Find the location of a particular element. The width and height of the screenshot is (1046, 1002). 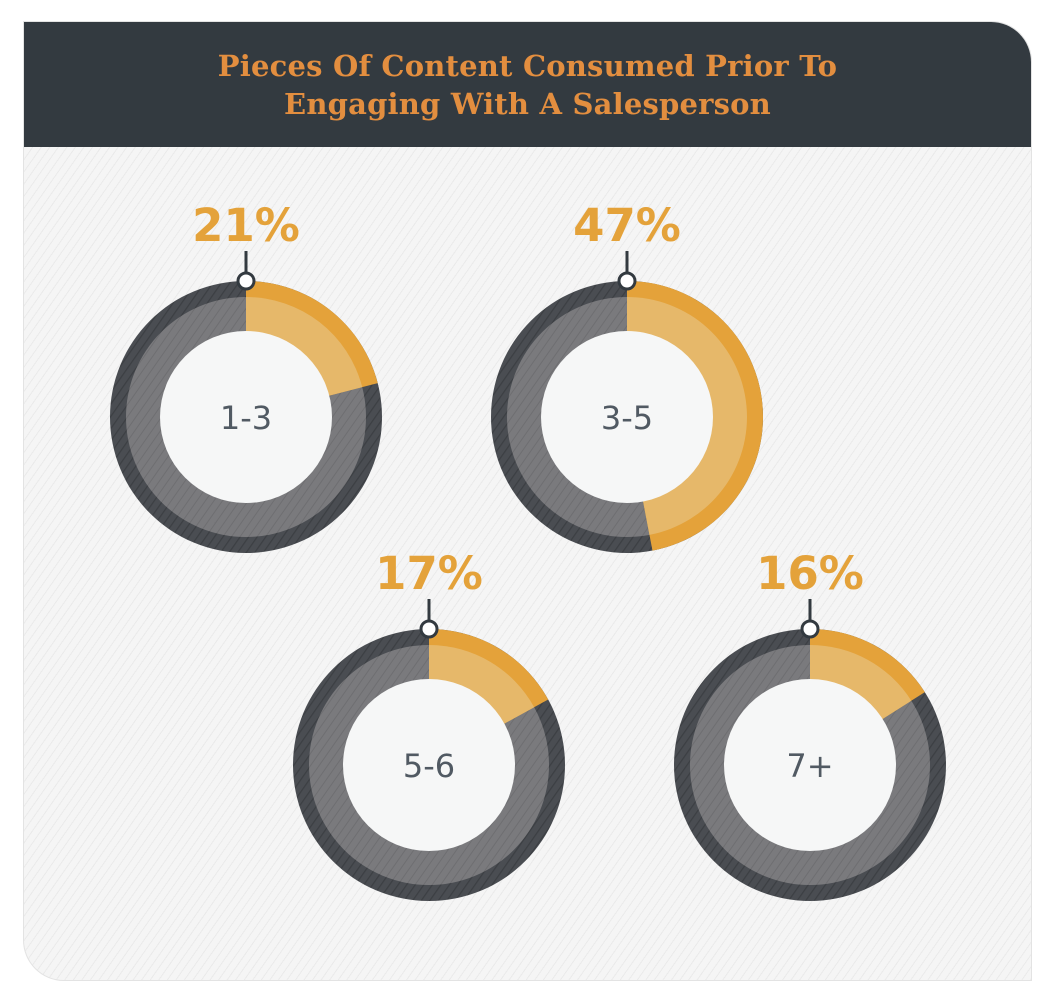

title-line-1: Pieces Of Content Consumed Prior To is located at coordinates (527, 65).